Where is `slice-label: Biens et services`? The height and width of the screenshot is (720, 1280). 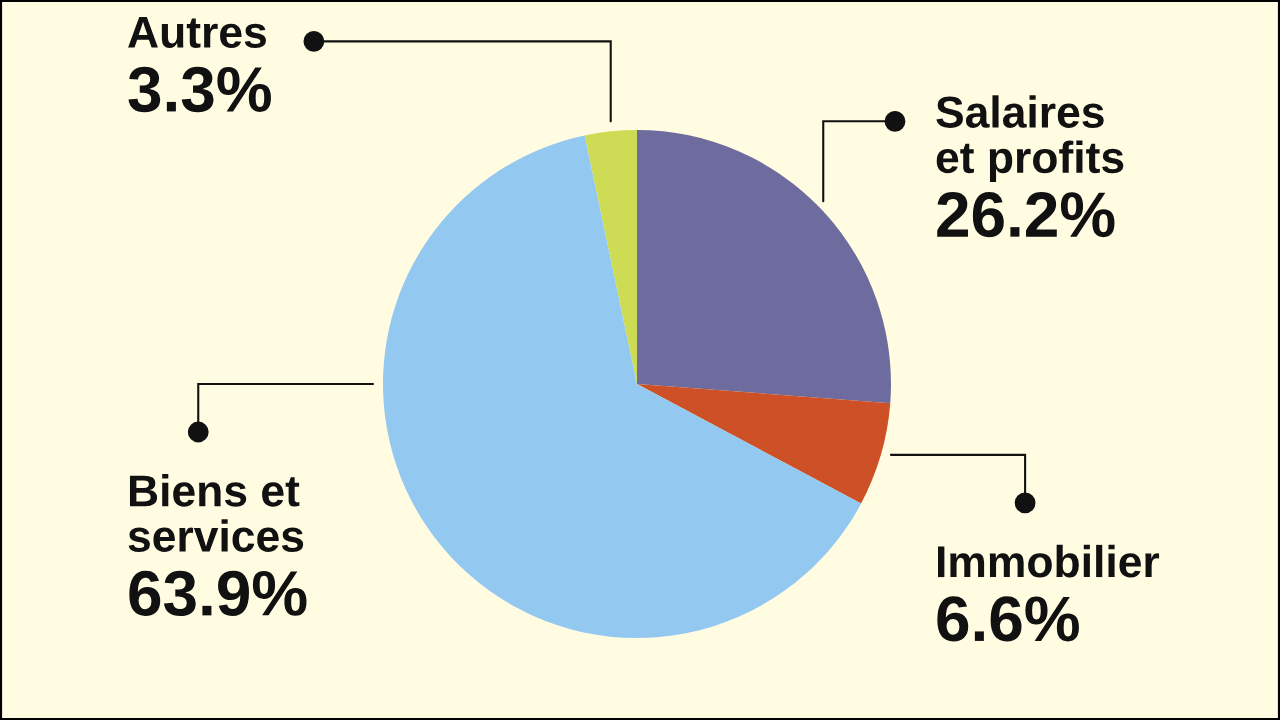 slice-label: Biens et services is located at coordinates (216, 513).